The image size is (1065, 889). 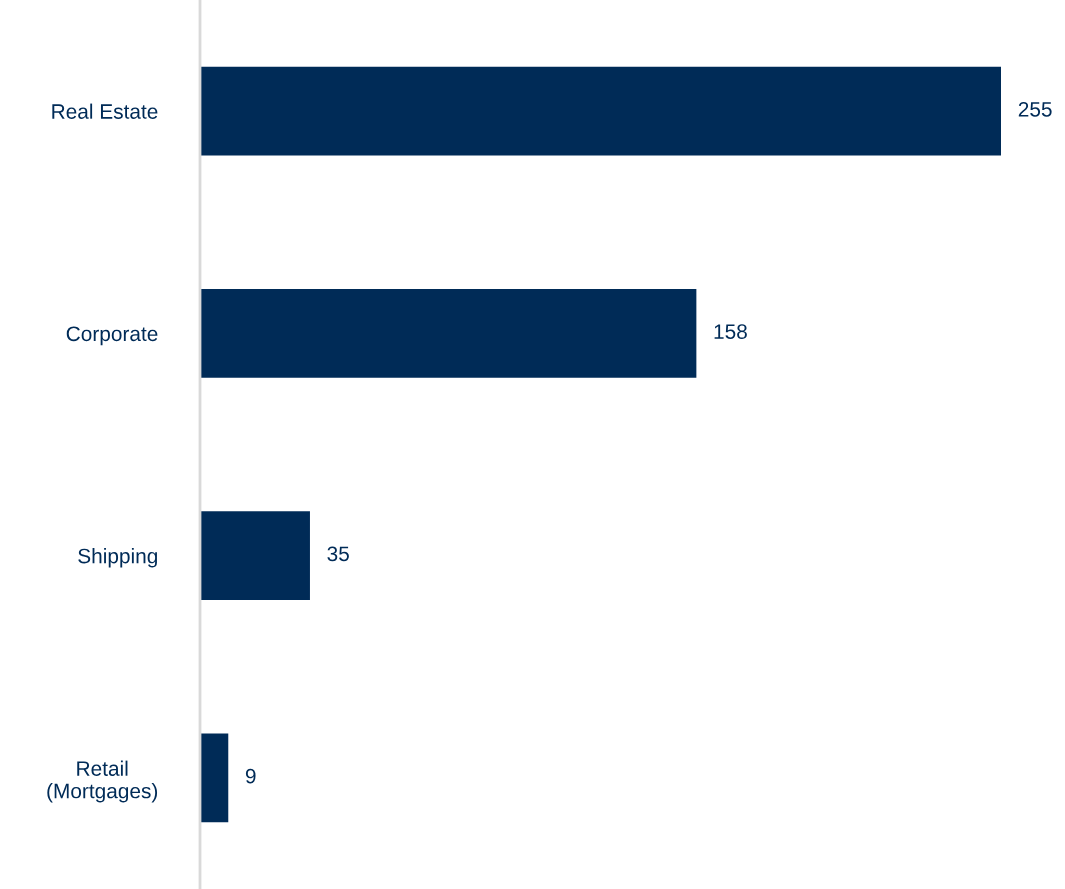 What do you see at coordinates (102, 781) in the screenshot?
I see `y-tick-label: Retail (Mortgages)` at bounding box center [102, 781].